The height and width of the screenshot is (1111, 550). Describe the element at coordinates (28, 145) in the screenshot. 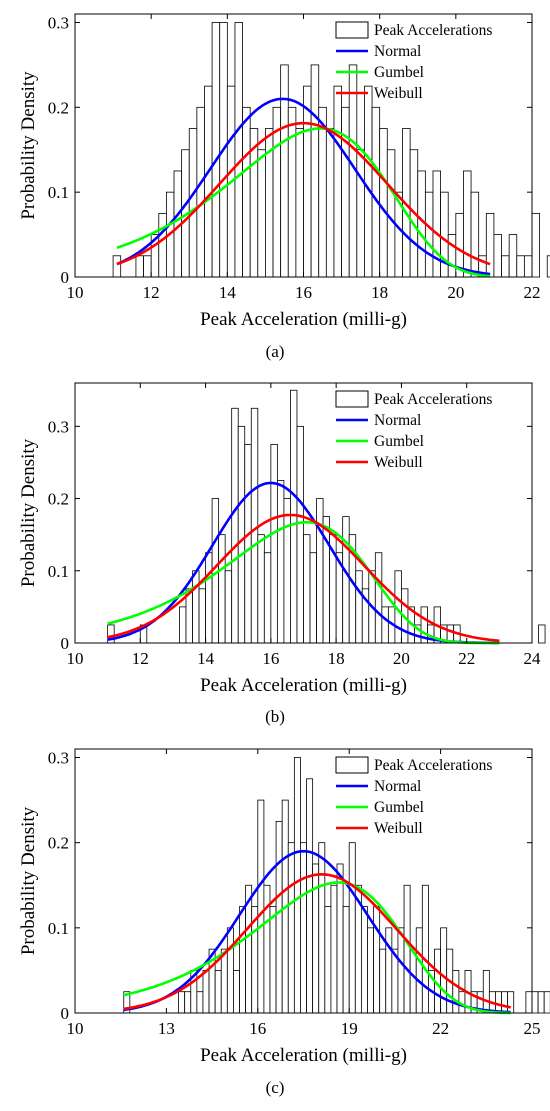

I see `y-axis-label: Probability Density` at that location.